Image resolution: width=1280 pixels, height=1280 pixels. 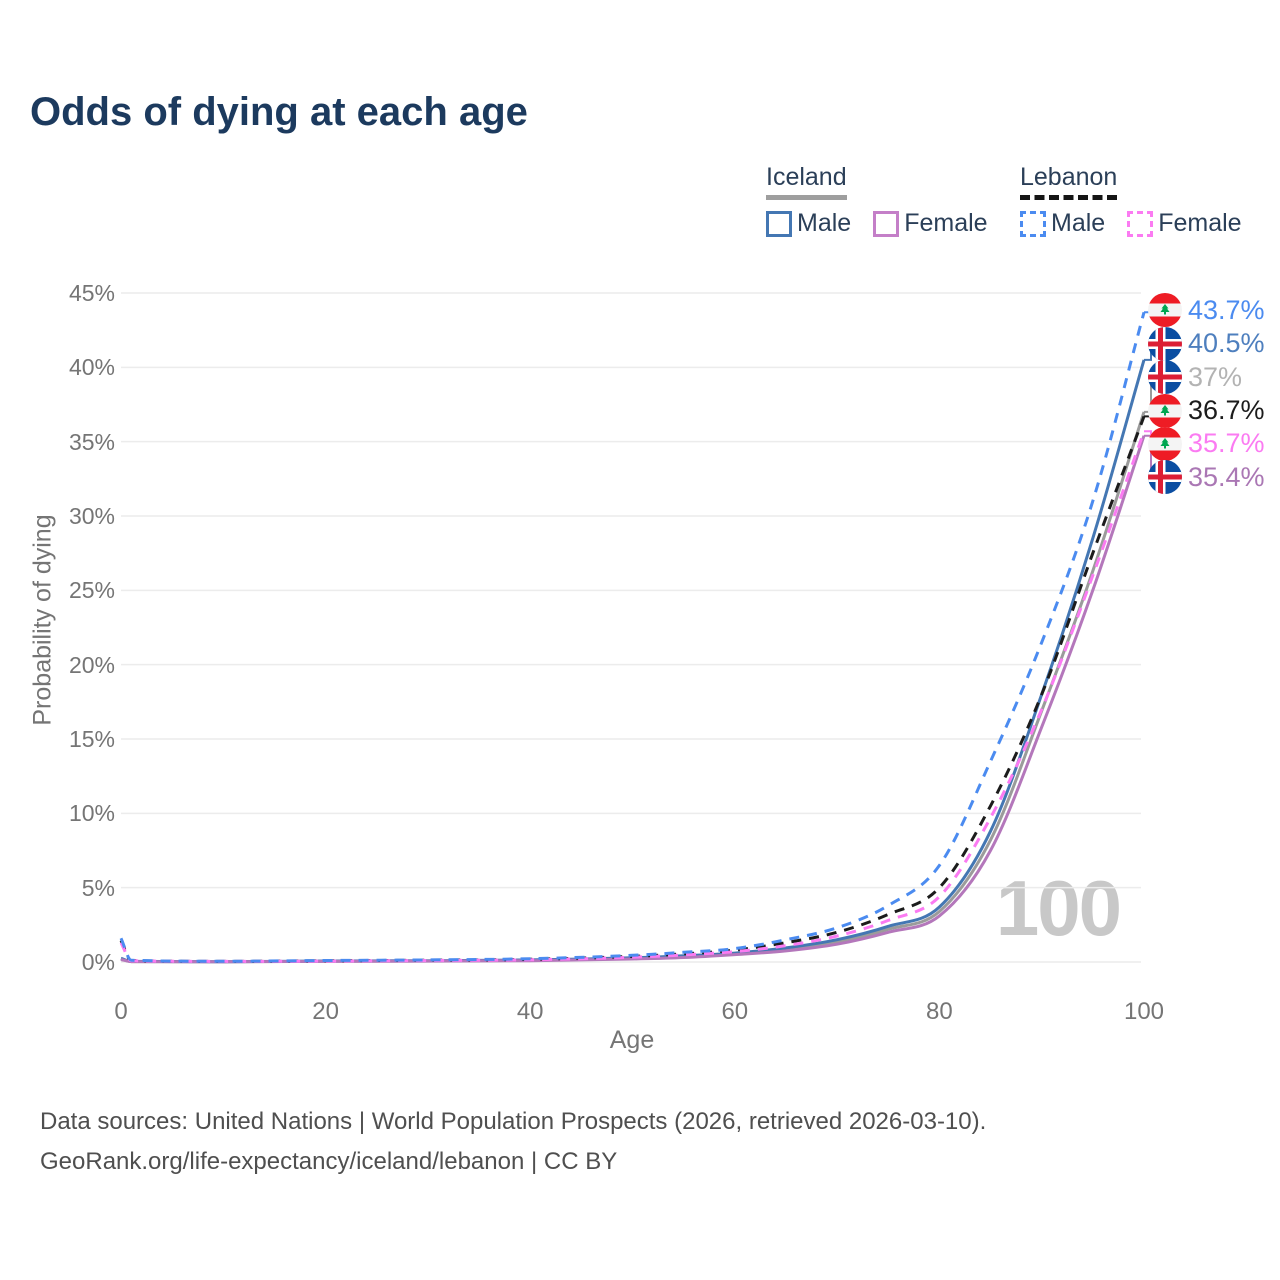 What do you see at coordinates (946, 223) in the screenshot?
I see `legend-label-iceland-female: Female` at bounding box center [946, 223].